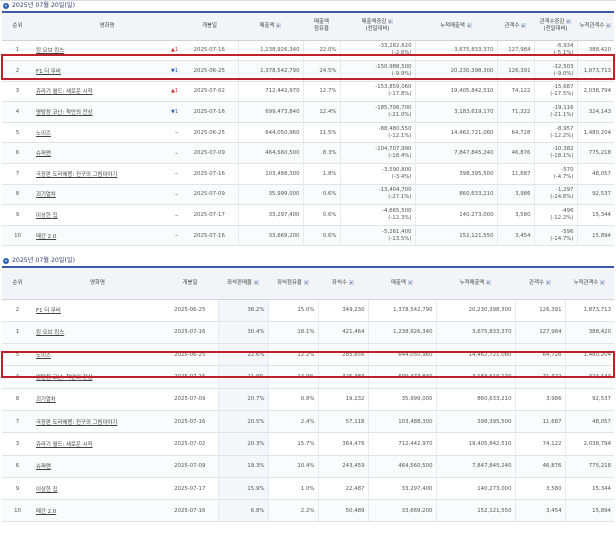 The width and height of the screenshot is (616, 557). I want to click on seat-sales-cell: 36.2%, so click(242, 310).